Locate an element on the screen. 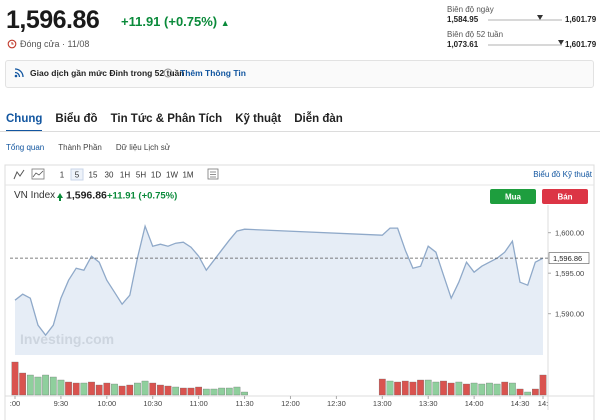 This screenshot has height=420, width=600. settings-icon is located at coordinates (213, 174).